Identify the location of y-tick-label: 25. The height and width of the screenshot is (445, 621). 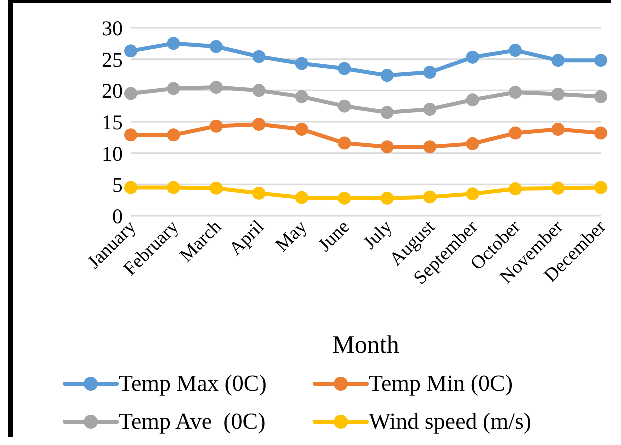
(112, 60).